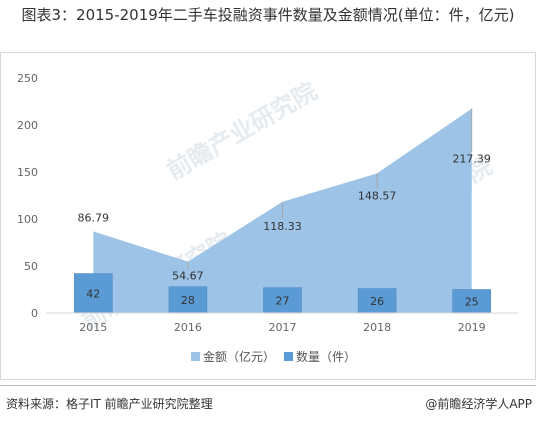 The height and width of the screenshot is (424, 536). I want to click on bar-count-2018, so click(377, 301).